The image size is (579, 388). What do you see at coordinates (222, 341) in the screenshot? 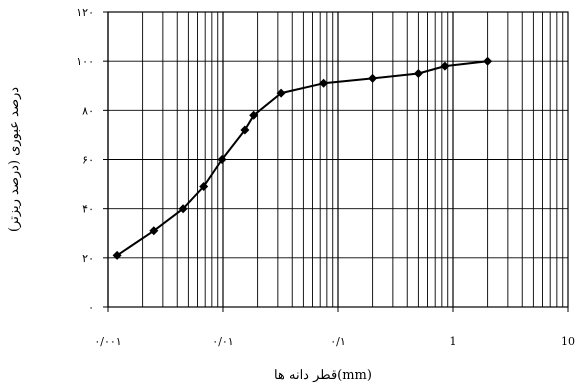
I see `x-tick-label: ۰/۰۱` at bounding box center [222, 341].